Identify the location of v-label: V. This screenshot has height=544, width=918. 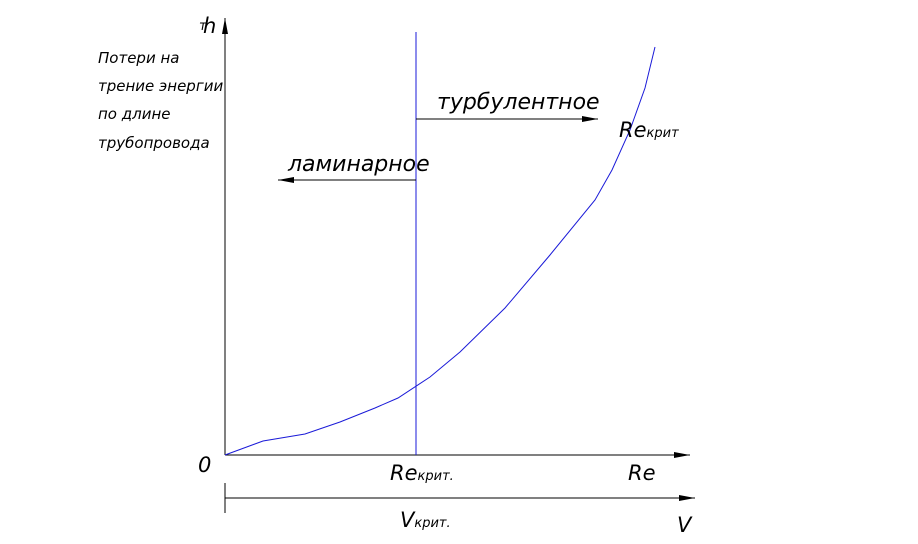
(685, 525).